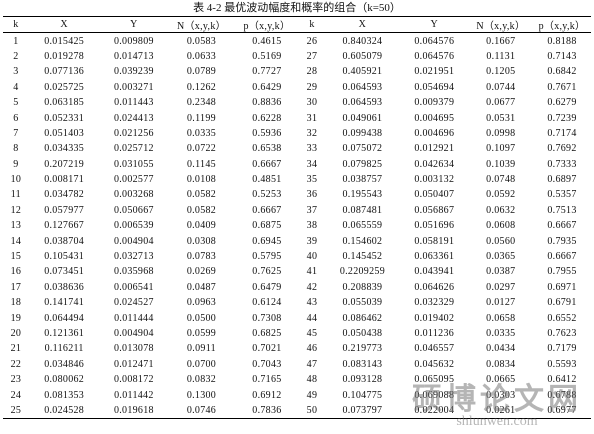  Describe the element at coordinates (201, 272) in the screenshot. I see `table-cell: 0.0269` at that location.